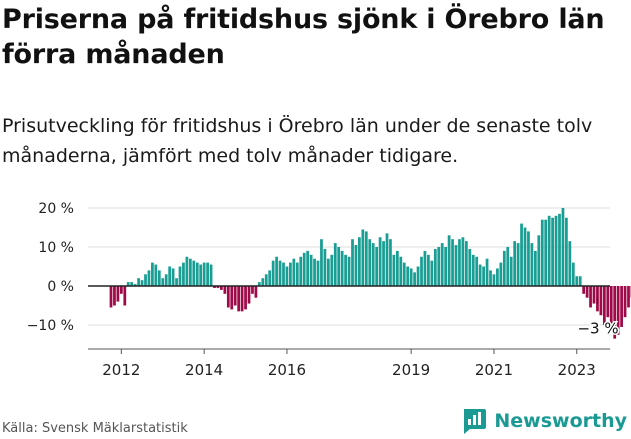 Image resolution: width=631 pixels, height=439 pixels. Describe the element at coordinates (597, 329) in the screenshot. I see `annotation-label: −3 %` at that location.